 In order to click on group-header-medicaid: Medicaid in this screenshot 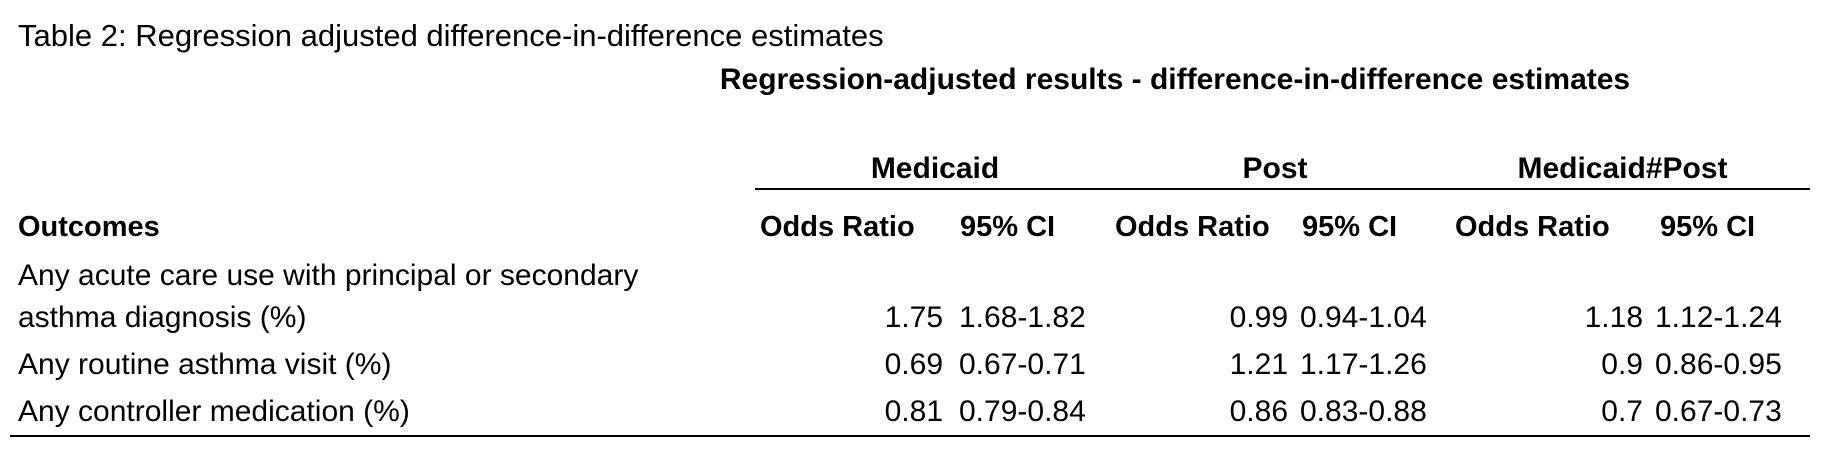, I will do `click(935, 168)`.